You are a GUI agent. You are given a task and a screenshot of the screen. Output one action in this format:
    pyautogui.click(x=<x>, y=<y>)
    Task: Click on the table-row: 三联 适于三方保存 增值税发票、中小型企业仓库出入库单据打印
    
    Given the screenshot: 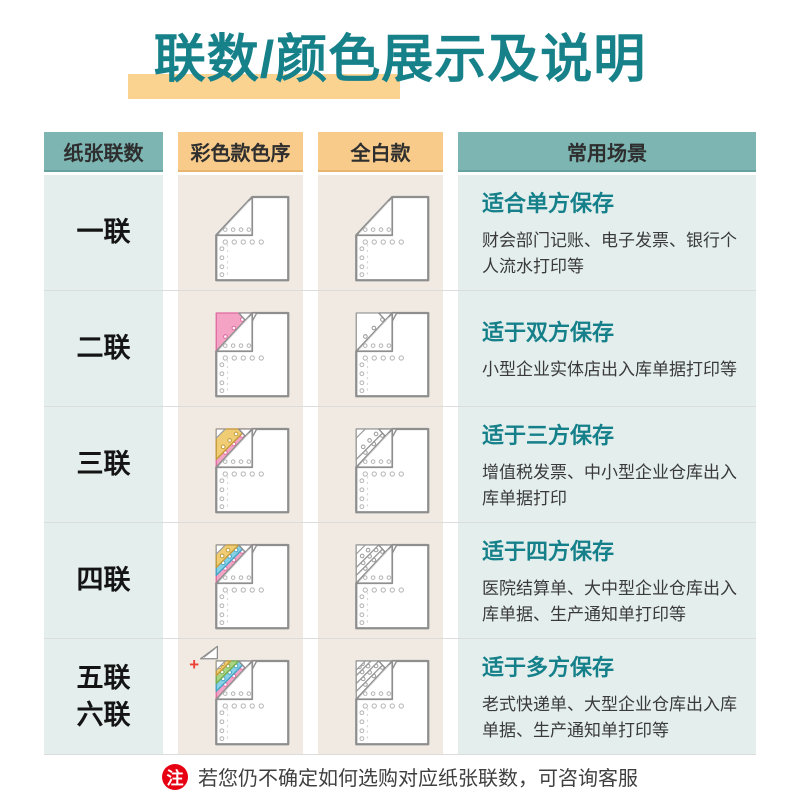 What is the action you would take?
    pyautogui.click(x=400, y=465)
    